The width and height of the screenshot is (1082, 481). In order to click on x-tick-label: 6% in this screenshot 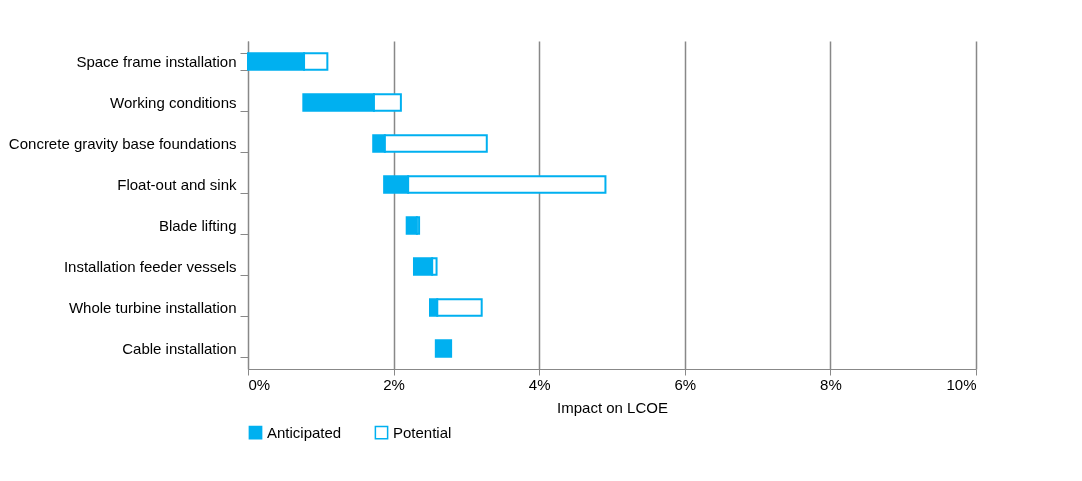, I will do `click(685, 384)`.